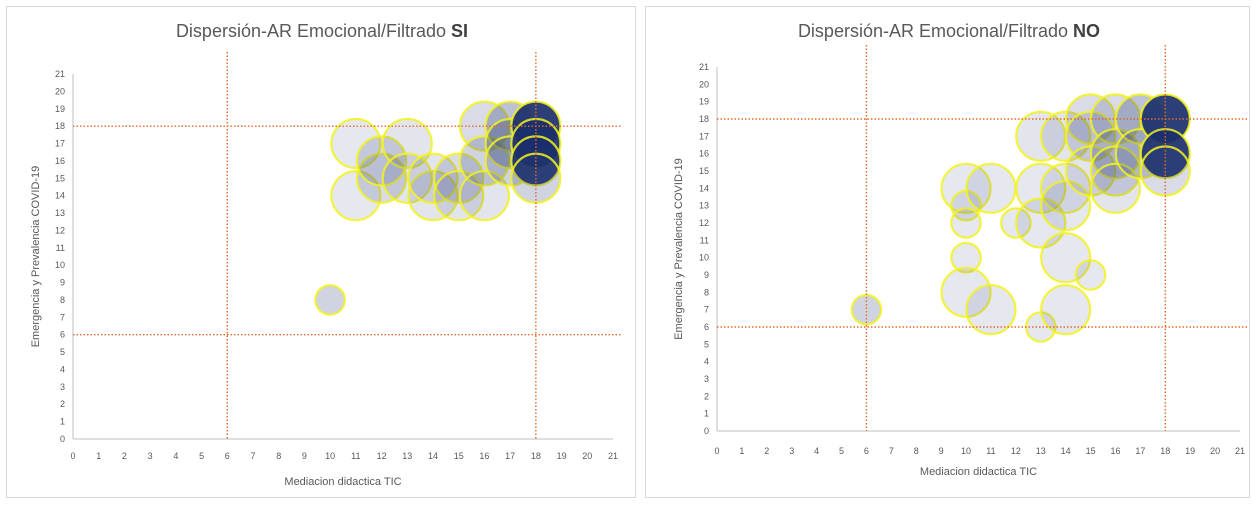 This screenshot has width=1256, height=505. Describe the element at coordinates (62, 439) in the screenshot. I see `y-tick-label: 0` at that location.